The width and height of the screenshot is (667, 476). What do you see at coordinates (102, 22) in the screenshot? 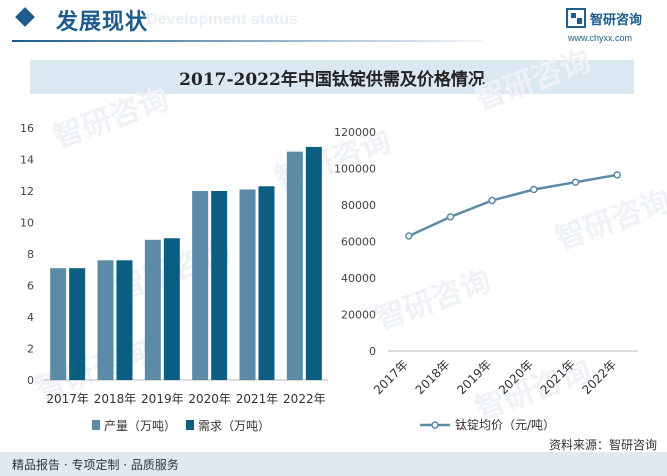
I see `section-title: 发展现状` at bounding box center [102, 22].